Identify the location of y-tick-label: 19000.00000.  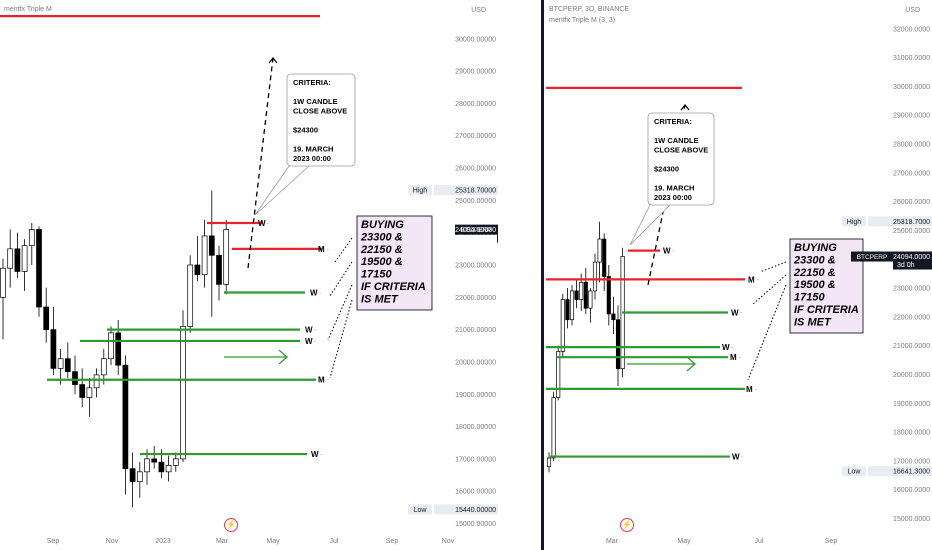
(475, 395).